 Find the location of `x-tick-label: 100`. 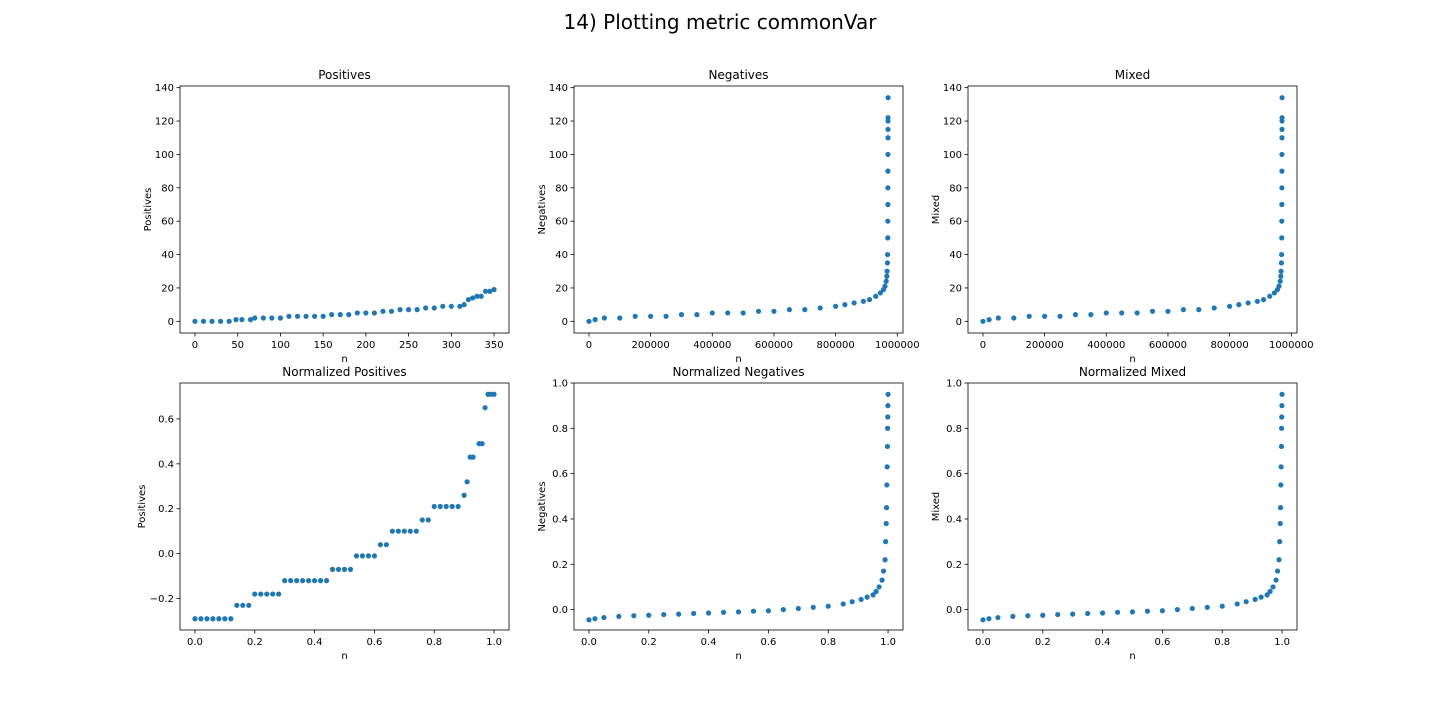

x-tick-label: 100 is located at coordinates (280, 345).